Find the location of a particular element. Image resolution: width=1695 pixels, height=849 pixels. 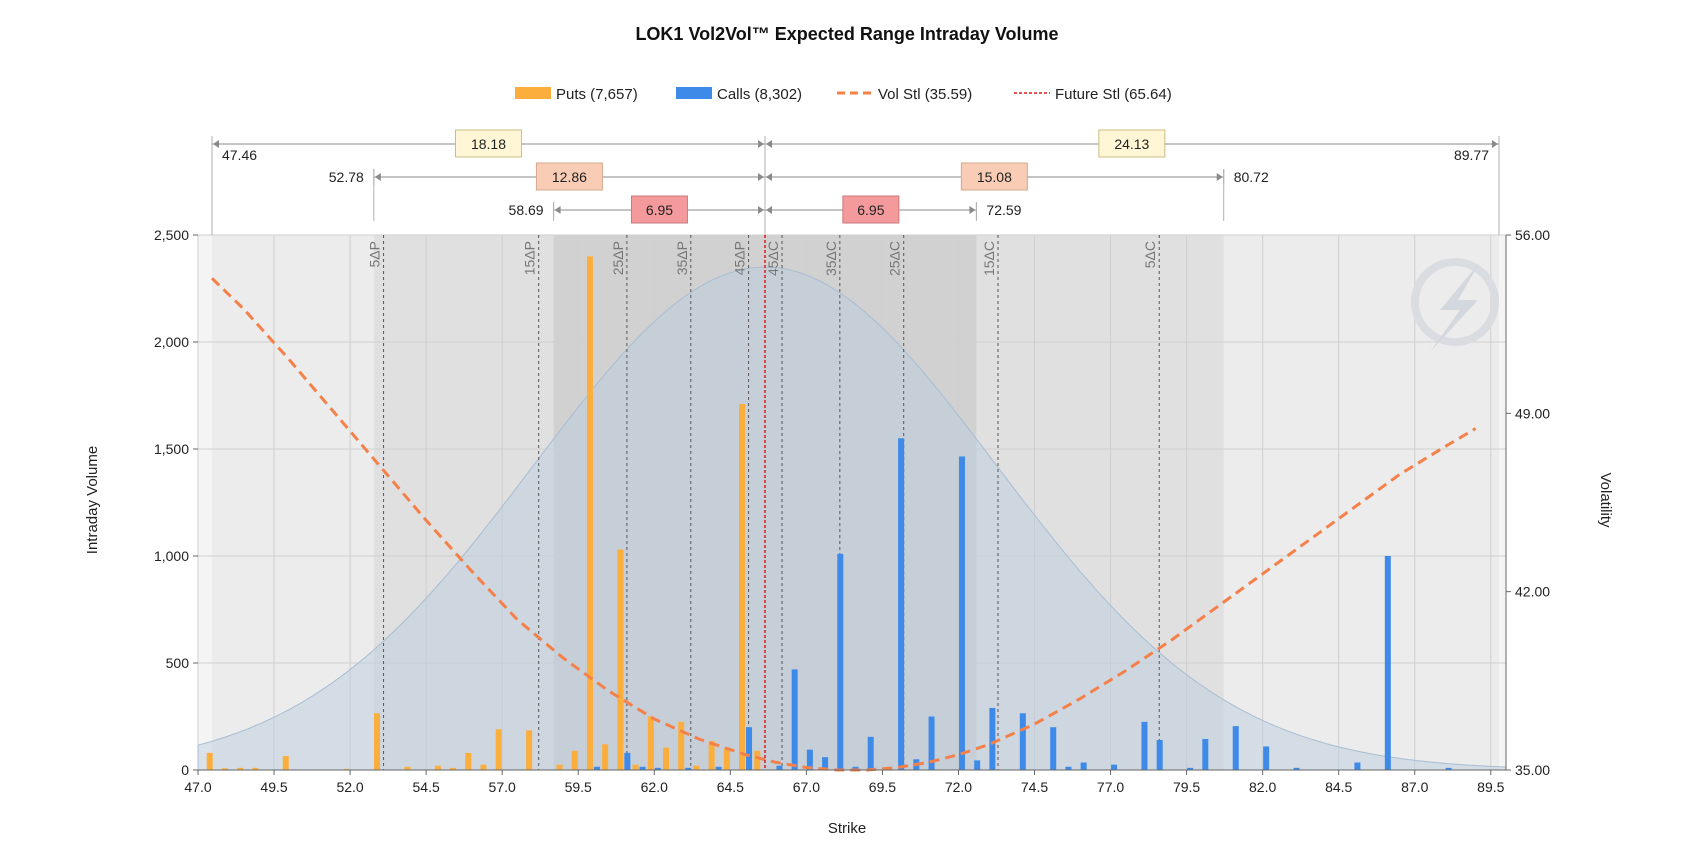

x-tick-label: 59.5 is located at coordinates (578, 787).